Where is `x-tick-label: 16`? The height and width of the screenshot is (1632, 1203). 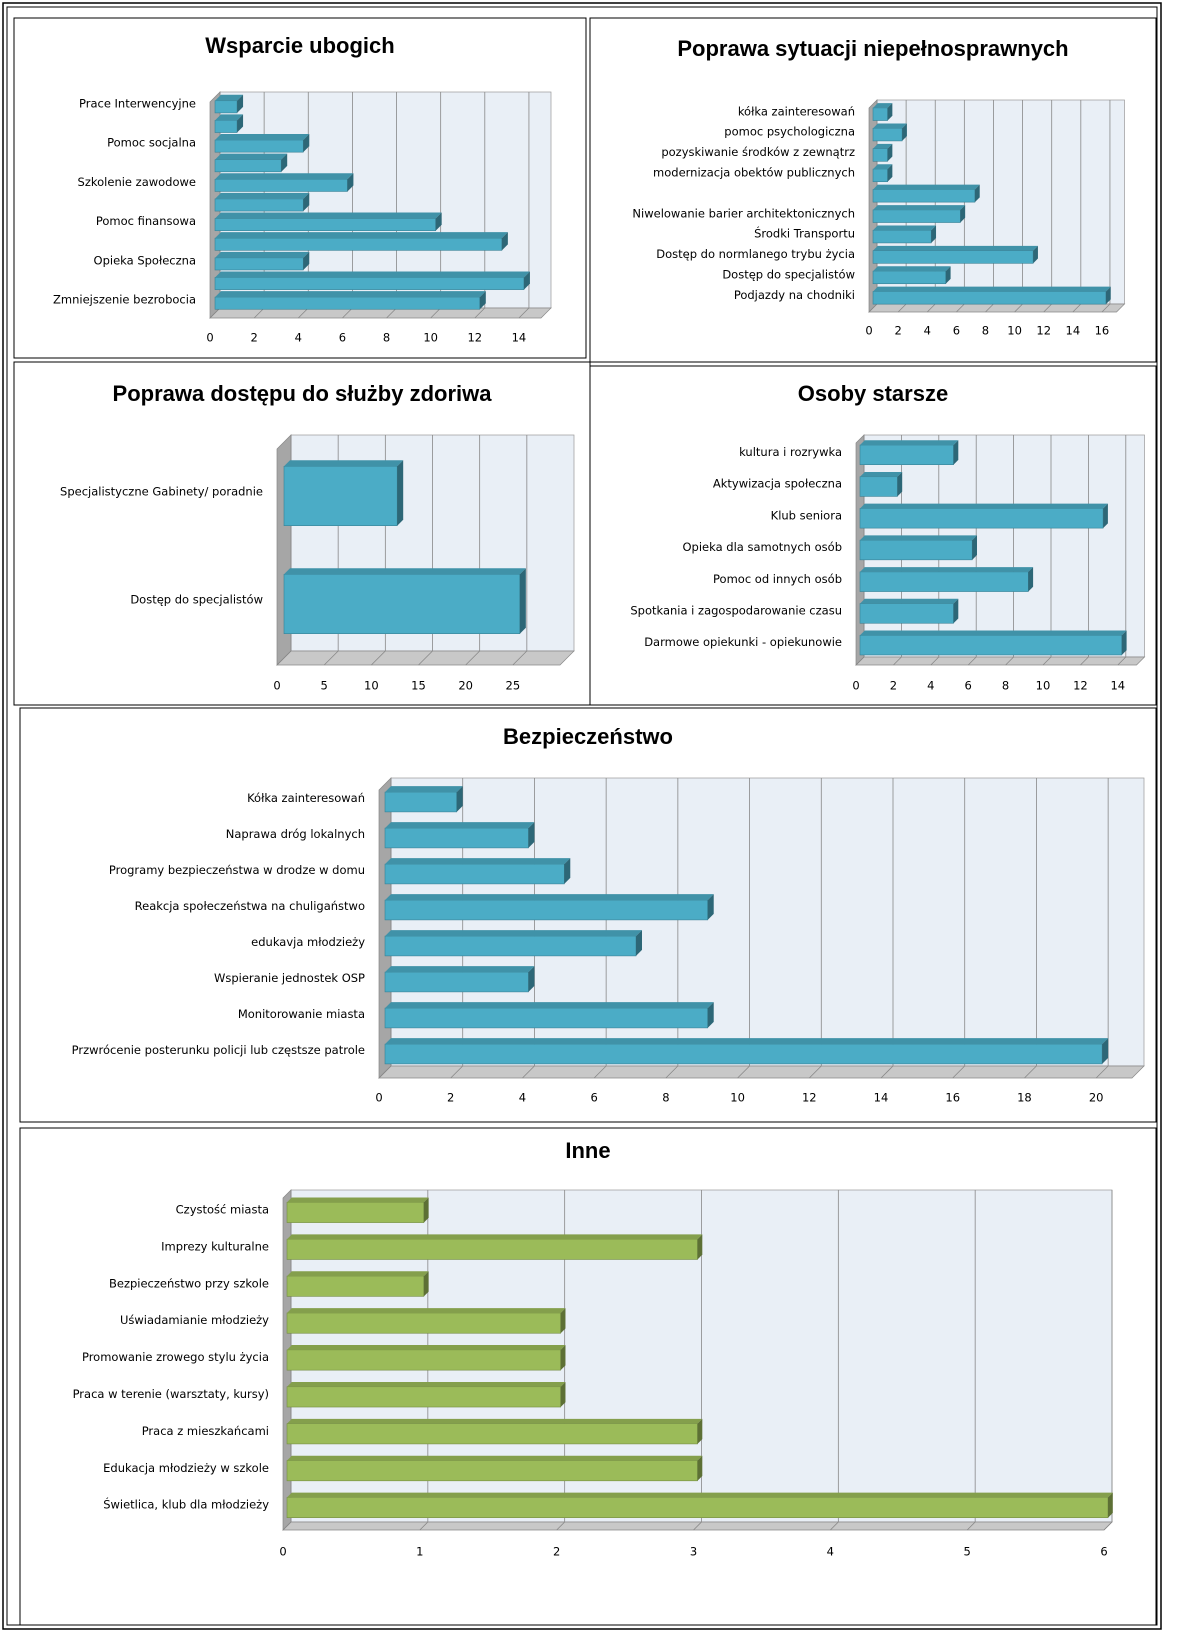
x-tick-label: 16 is located at coordinates (952, 1098).